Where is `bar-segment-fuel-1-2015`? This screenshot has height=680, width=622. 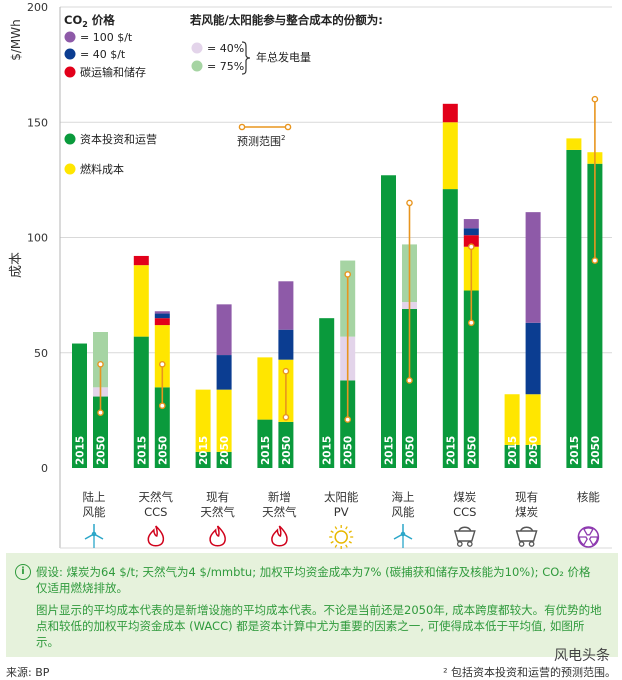
bar-segment-fuel-1-2015 is located at coordinates (141, 301).